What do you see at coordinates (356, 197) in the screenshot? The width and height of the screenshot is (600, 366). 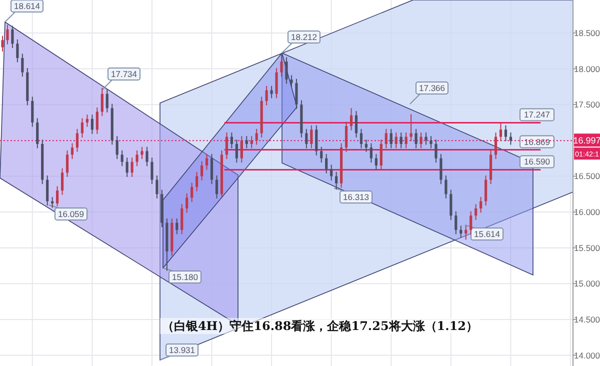 I see `annotation: 16.313` at bounding box center [356, 197].